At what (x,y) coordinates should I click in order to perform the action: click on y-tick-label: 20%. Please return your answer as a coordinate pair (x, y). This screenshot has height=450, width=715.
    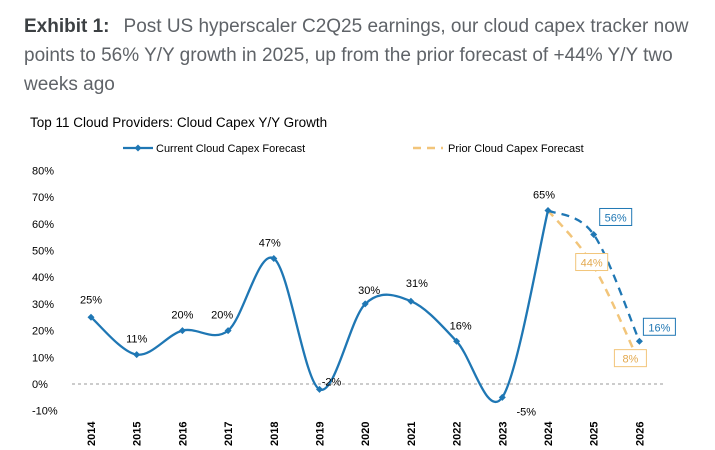
    Looking at the image, I should click on (43, 332).